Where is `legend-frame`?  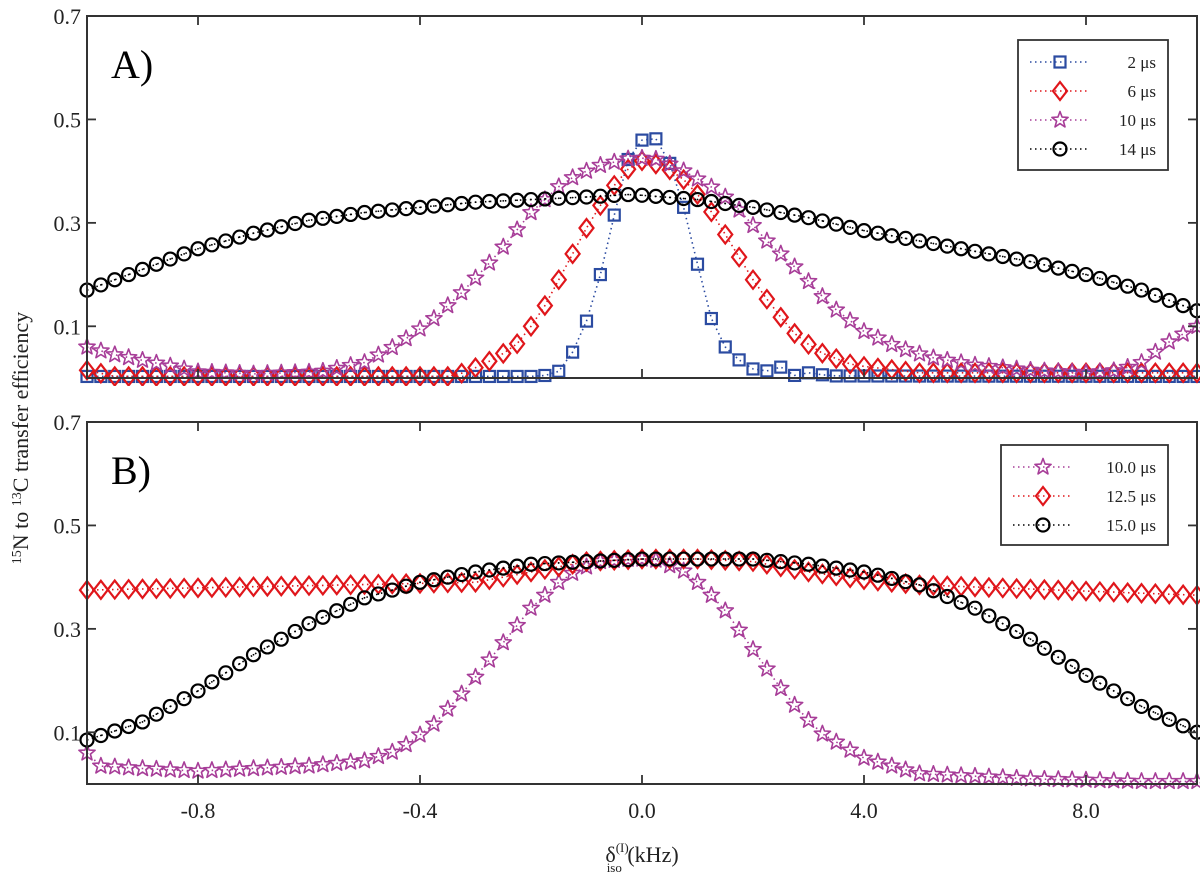 legend-frame is located at coordinates (1084, 495).